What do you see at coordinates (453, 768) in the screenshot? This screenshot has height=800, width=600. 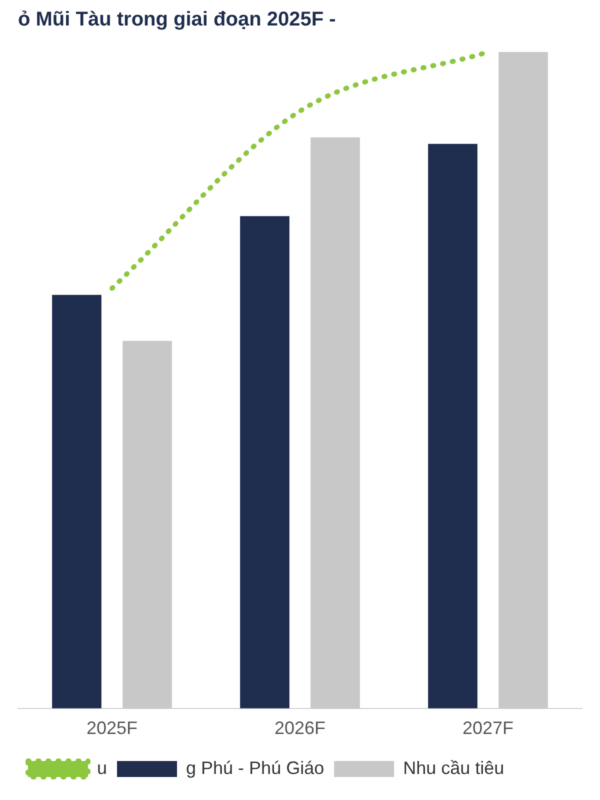 I see `legend-label: Nhu cầu tiêu` at bounding box center [453, 768].